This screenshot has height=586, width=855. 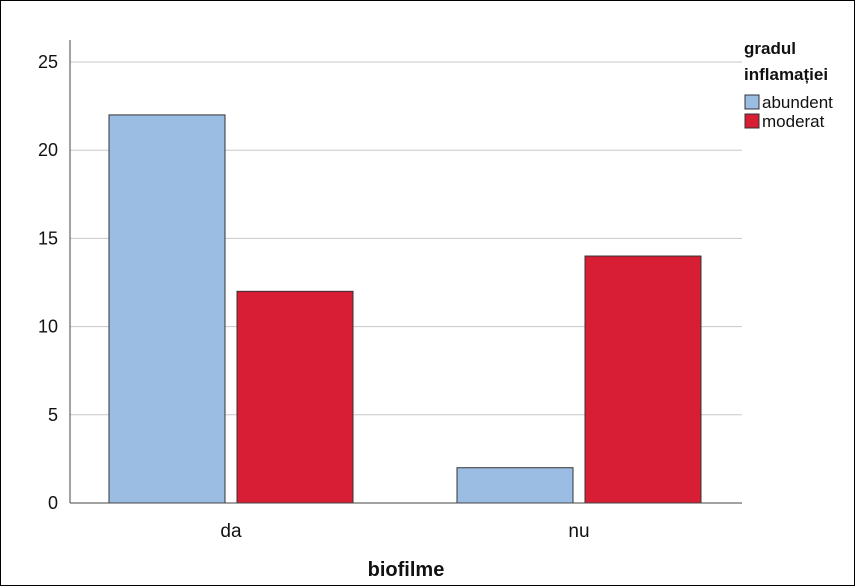 What do you see at coordinates (797, 102) in the screenshot?
I see `legend-label-abundent: abundent` at bounding box center [797, 102].